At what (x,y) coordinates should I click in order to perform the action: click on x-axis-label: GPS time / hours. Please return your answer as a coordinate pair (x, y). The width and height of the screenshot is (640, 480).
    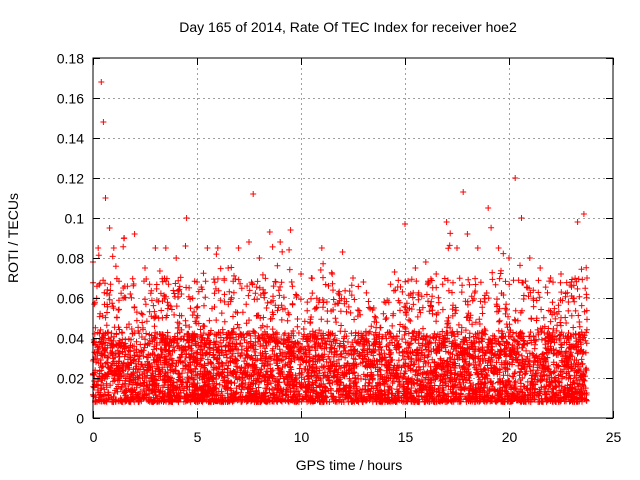
    Looking at the image, I should click on (349, 465).